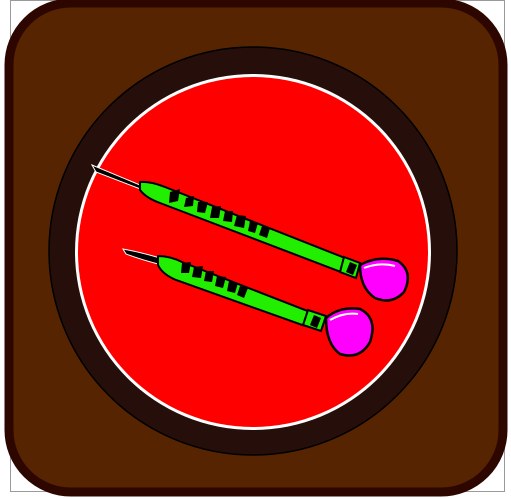  I want to click on dart-lower, so click(248, 302).